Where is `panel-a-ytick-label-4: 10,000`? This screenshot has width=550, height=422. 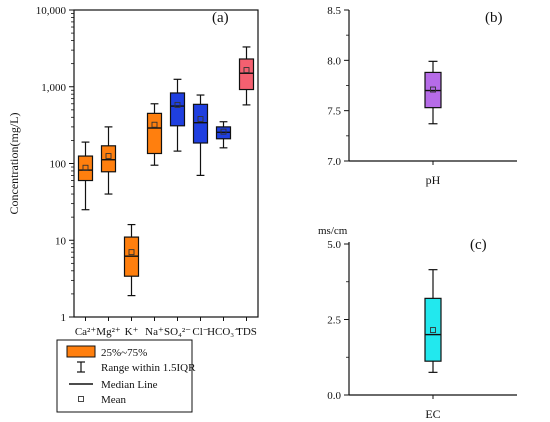 panel-a-ytick-label-4: 10,000 is located at coordinates (51, 11).